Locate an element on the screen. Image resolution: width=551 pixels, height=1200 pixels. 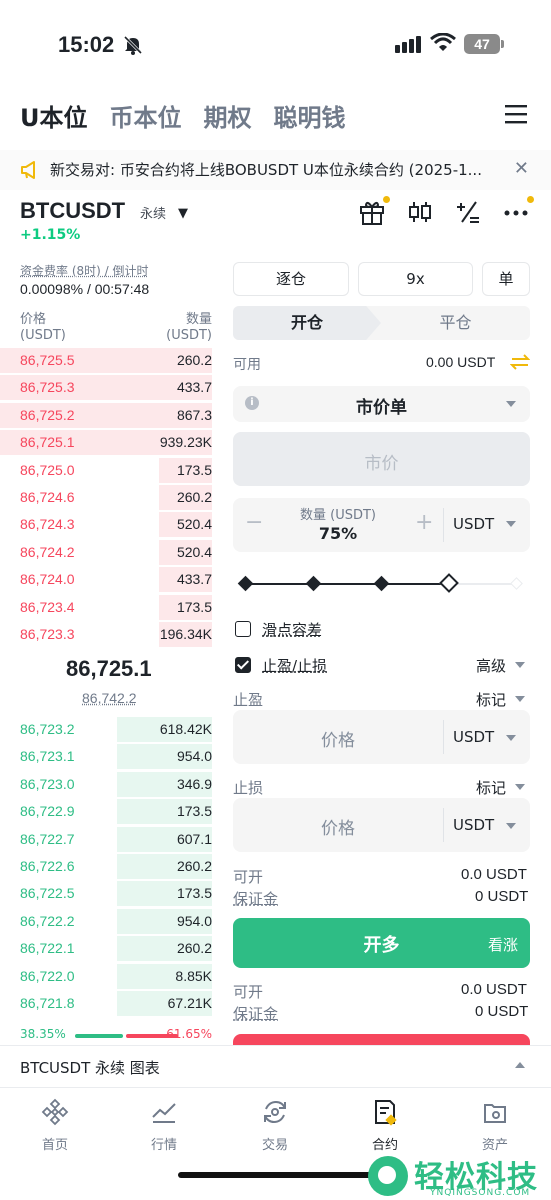
ask-row: 86,724.3 520.4 is located at coordinates (106, 524).